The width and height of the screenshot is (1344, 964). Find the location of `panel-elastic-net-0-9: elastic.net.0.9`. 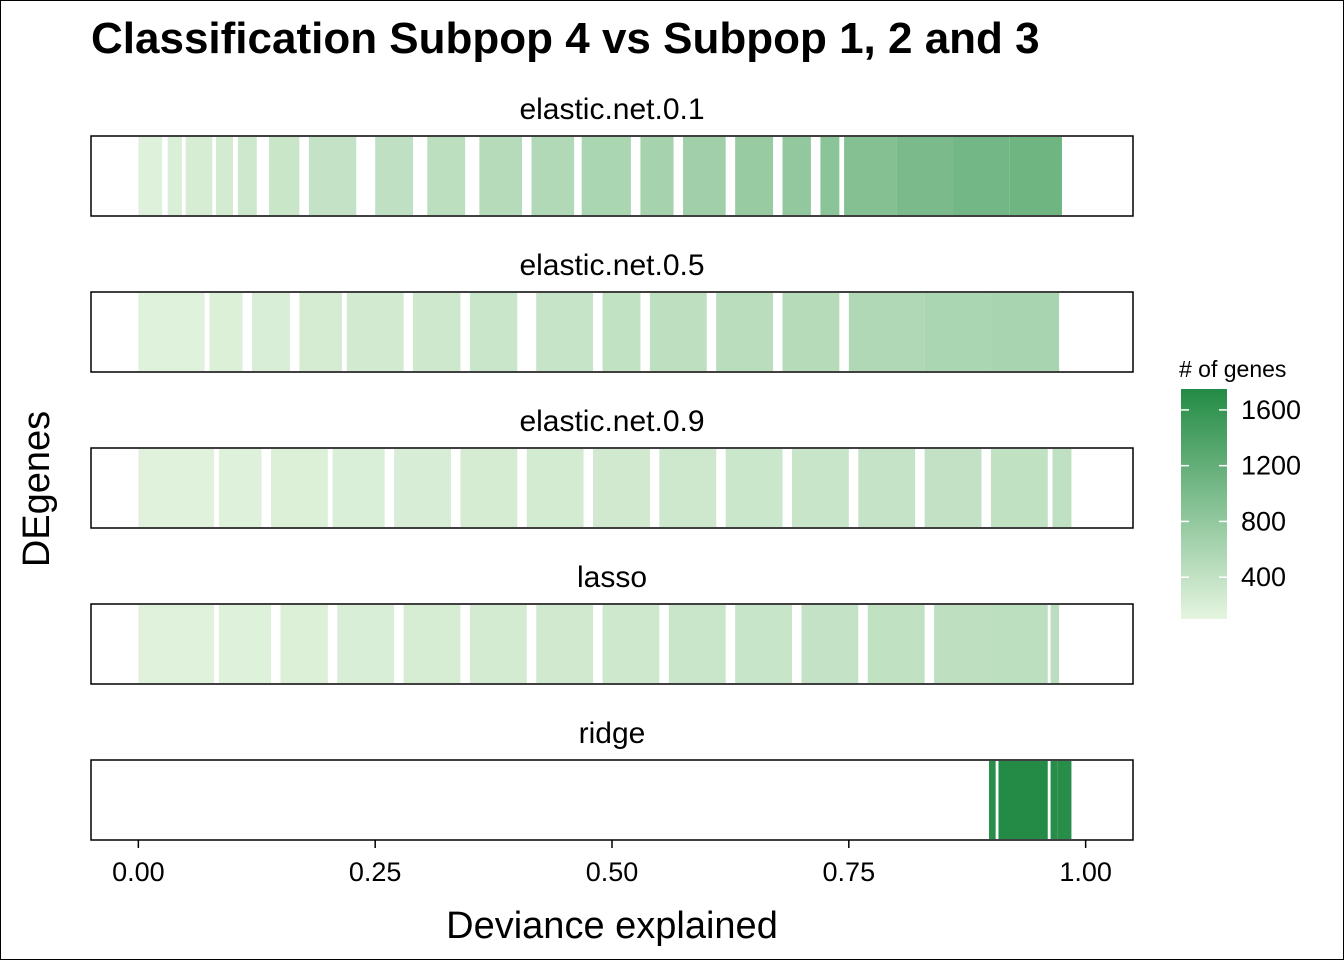

panel-elastic-net-0-9: elastic.net.0.9 is located at coordinates (612, 467).